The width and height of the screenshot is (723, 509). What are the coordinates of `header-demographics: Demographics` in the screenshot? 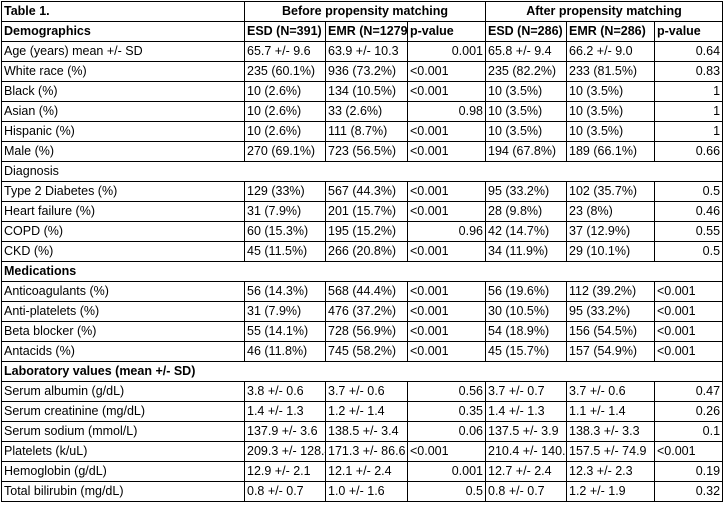 It's located at (123, 31).